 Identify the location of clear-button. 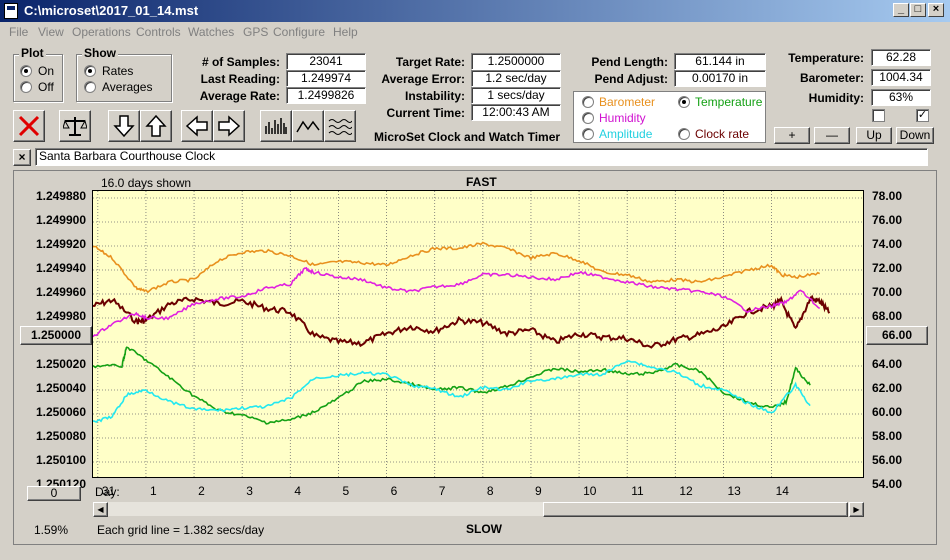
(29, 126).